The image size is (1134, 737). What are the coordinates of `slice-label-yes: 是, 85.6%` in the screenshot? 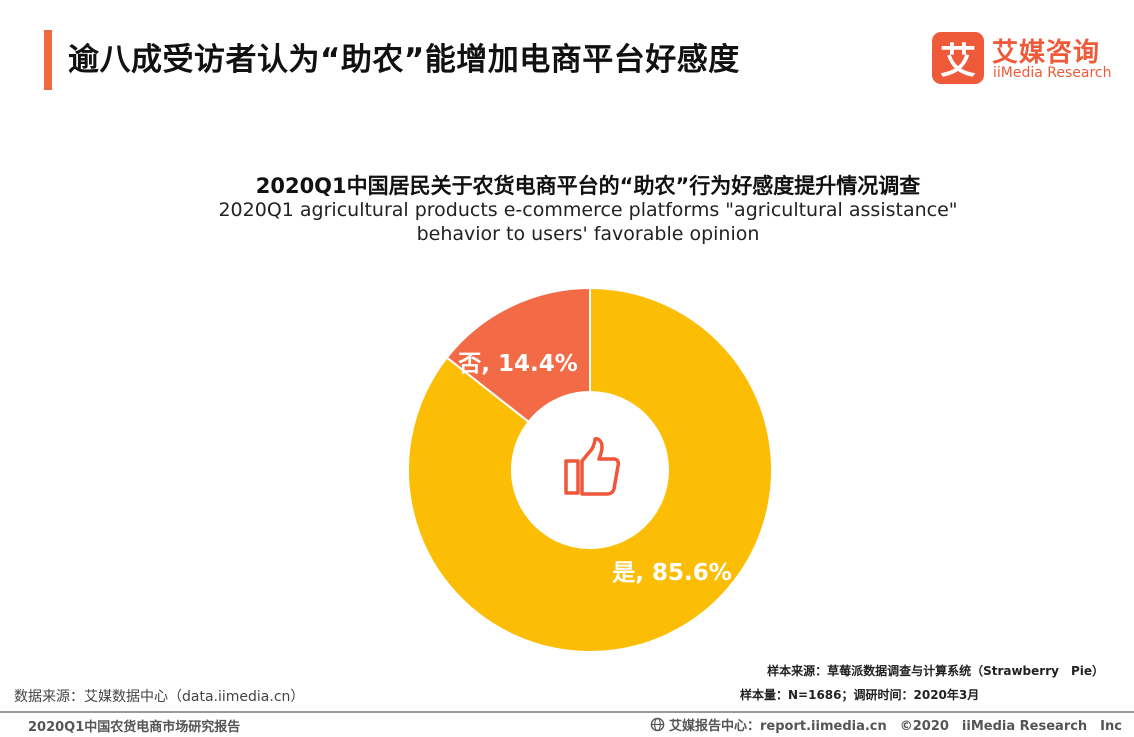 It's located at (672, 573).